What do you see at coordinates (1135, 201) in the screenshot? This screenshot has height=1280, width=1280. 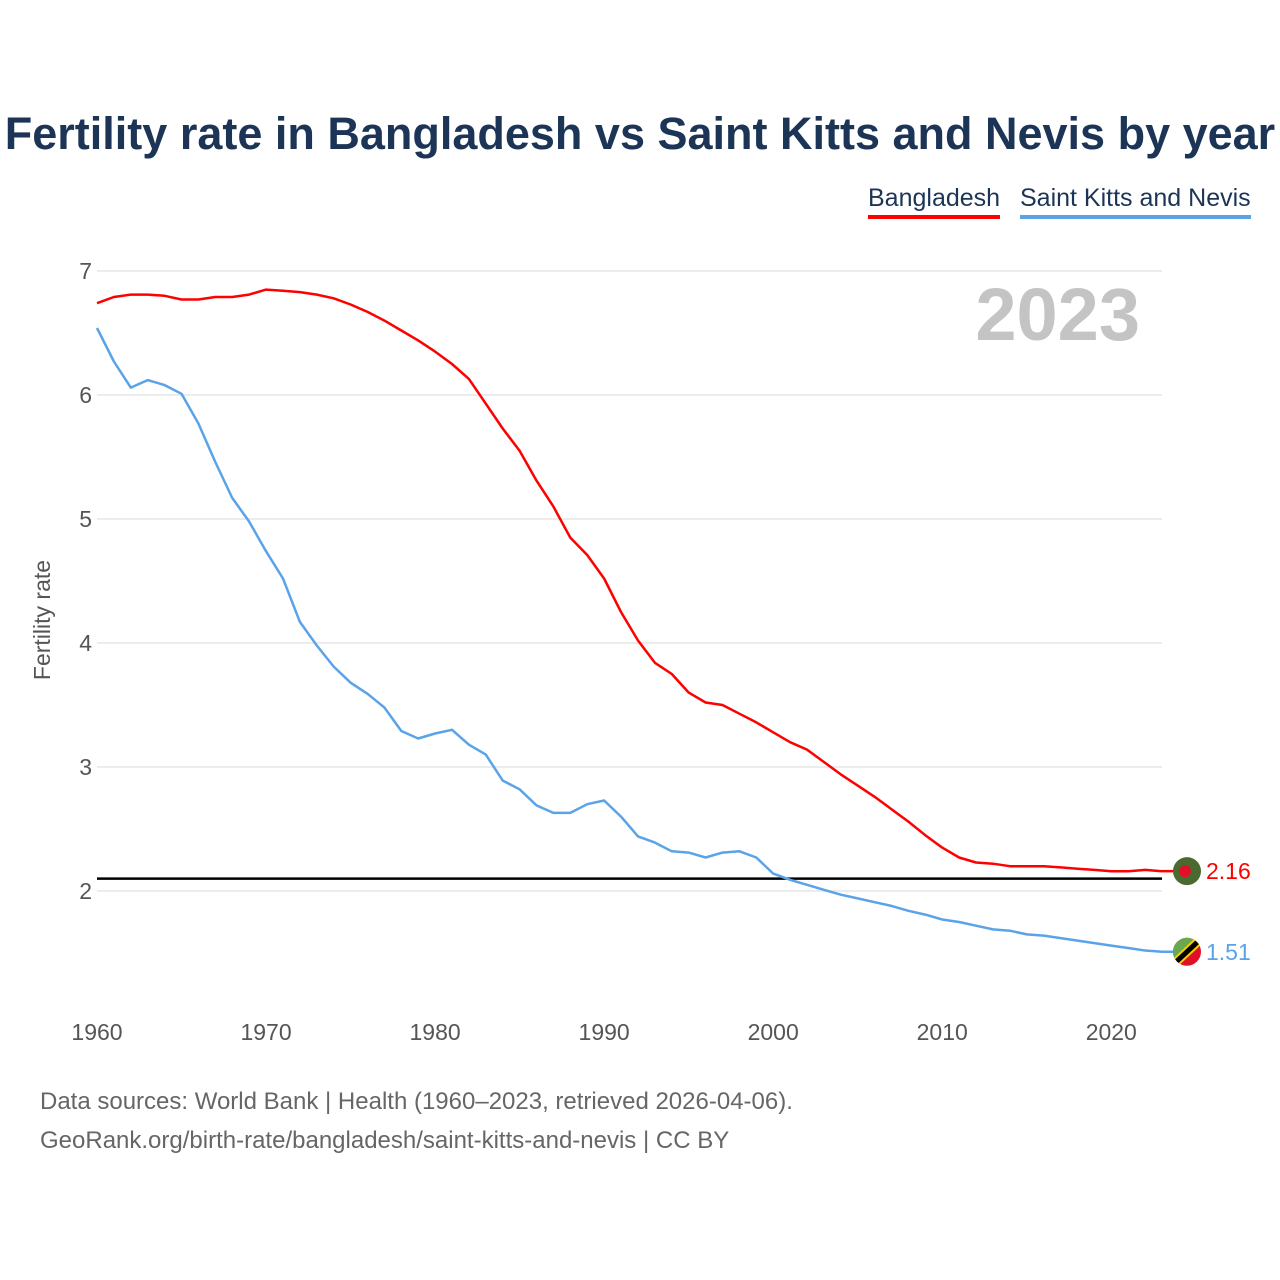 I see `legend-saint-kitts-and-nevis: Saint Kitts and Nevis` at bounding box center [1135, 201].